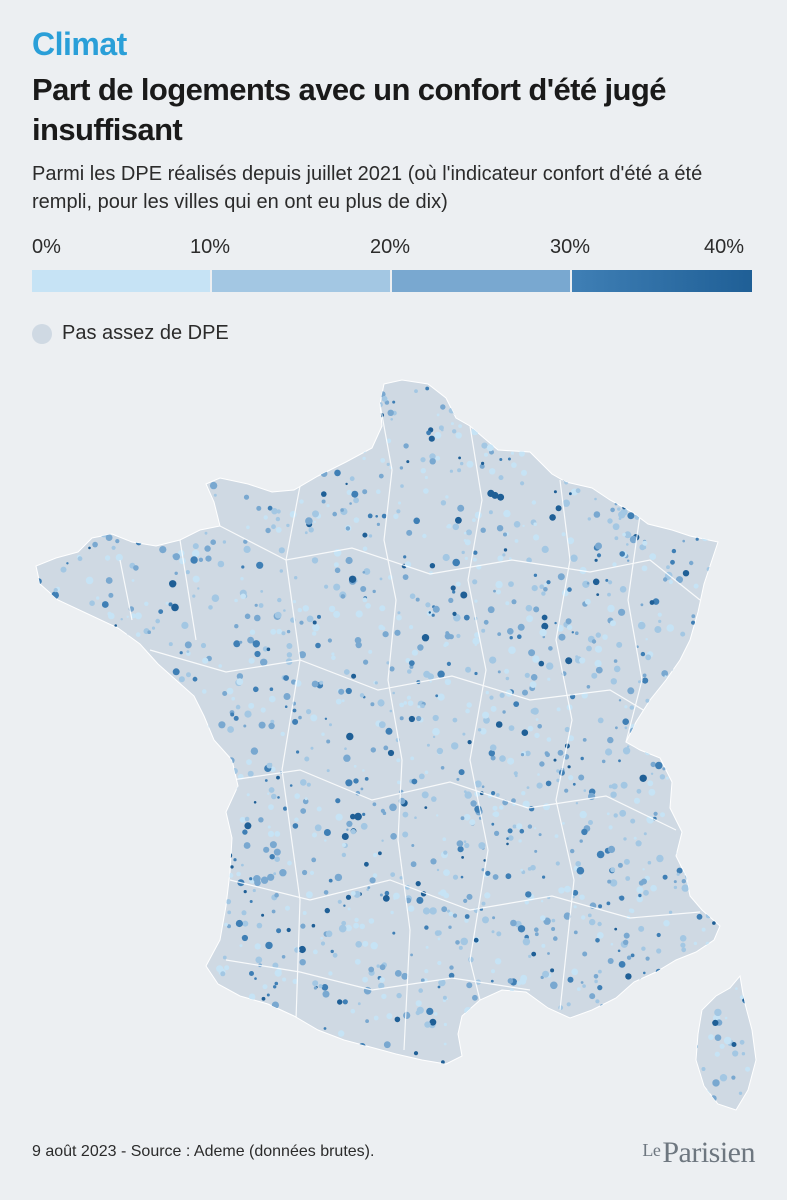  Describe the element at coordinates (698, 1153) in the screenshot. I see `le-parisien-logo: LeParisien` at that location.